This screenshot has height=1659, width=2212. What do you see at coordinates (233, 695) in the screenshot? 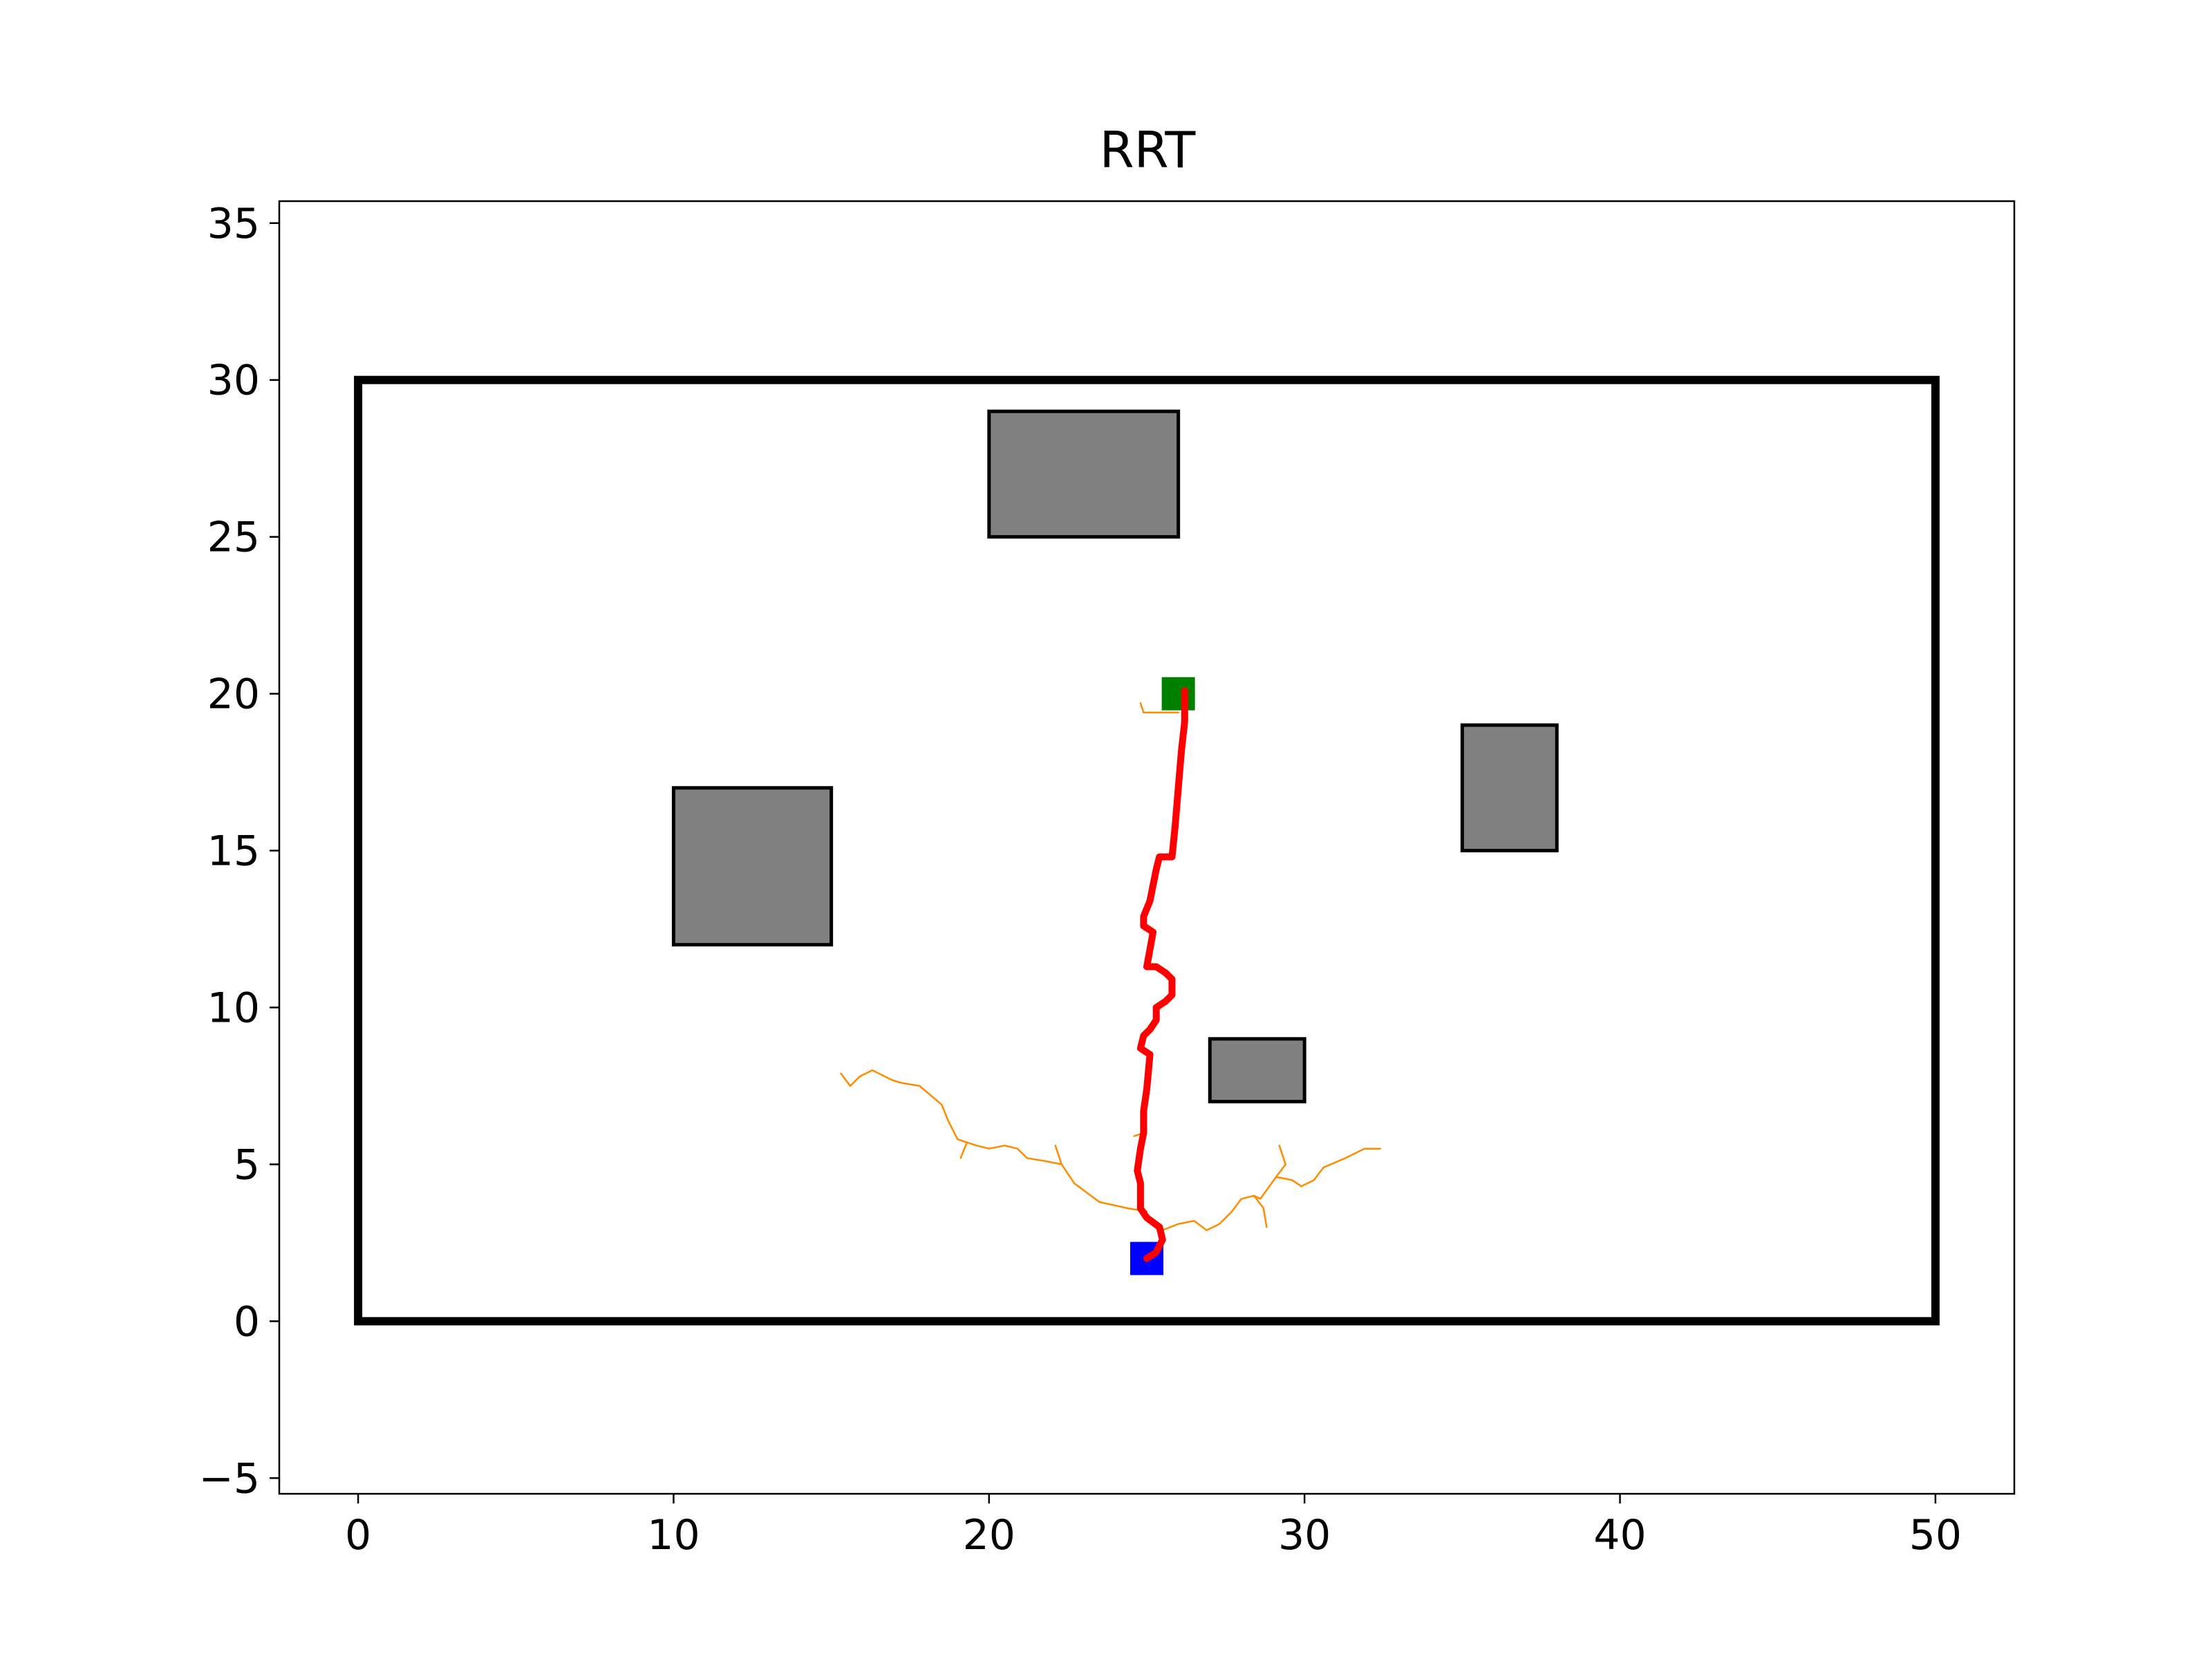
I see `y-tick-label-20: 20` at bounding box center [233, 695].